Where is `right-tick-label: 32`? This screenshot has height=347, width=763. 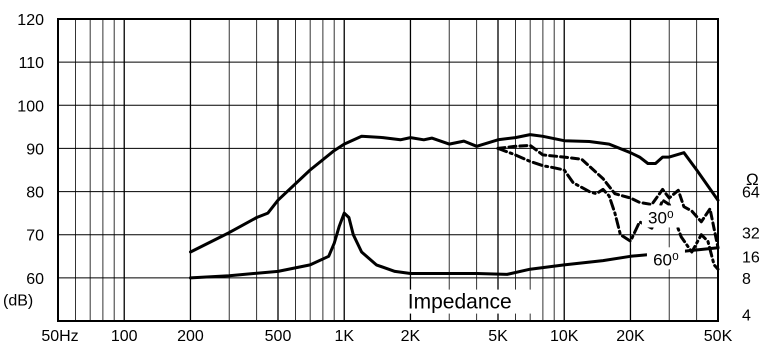
right-tick-label: 32 is located at coordinates (751, 234).